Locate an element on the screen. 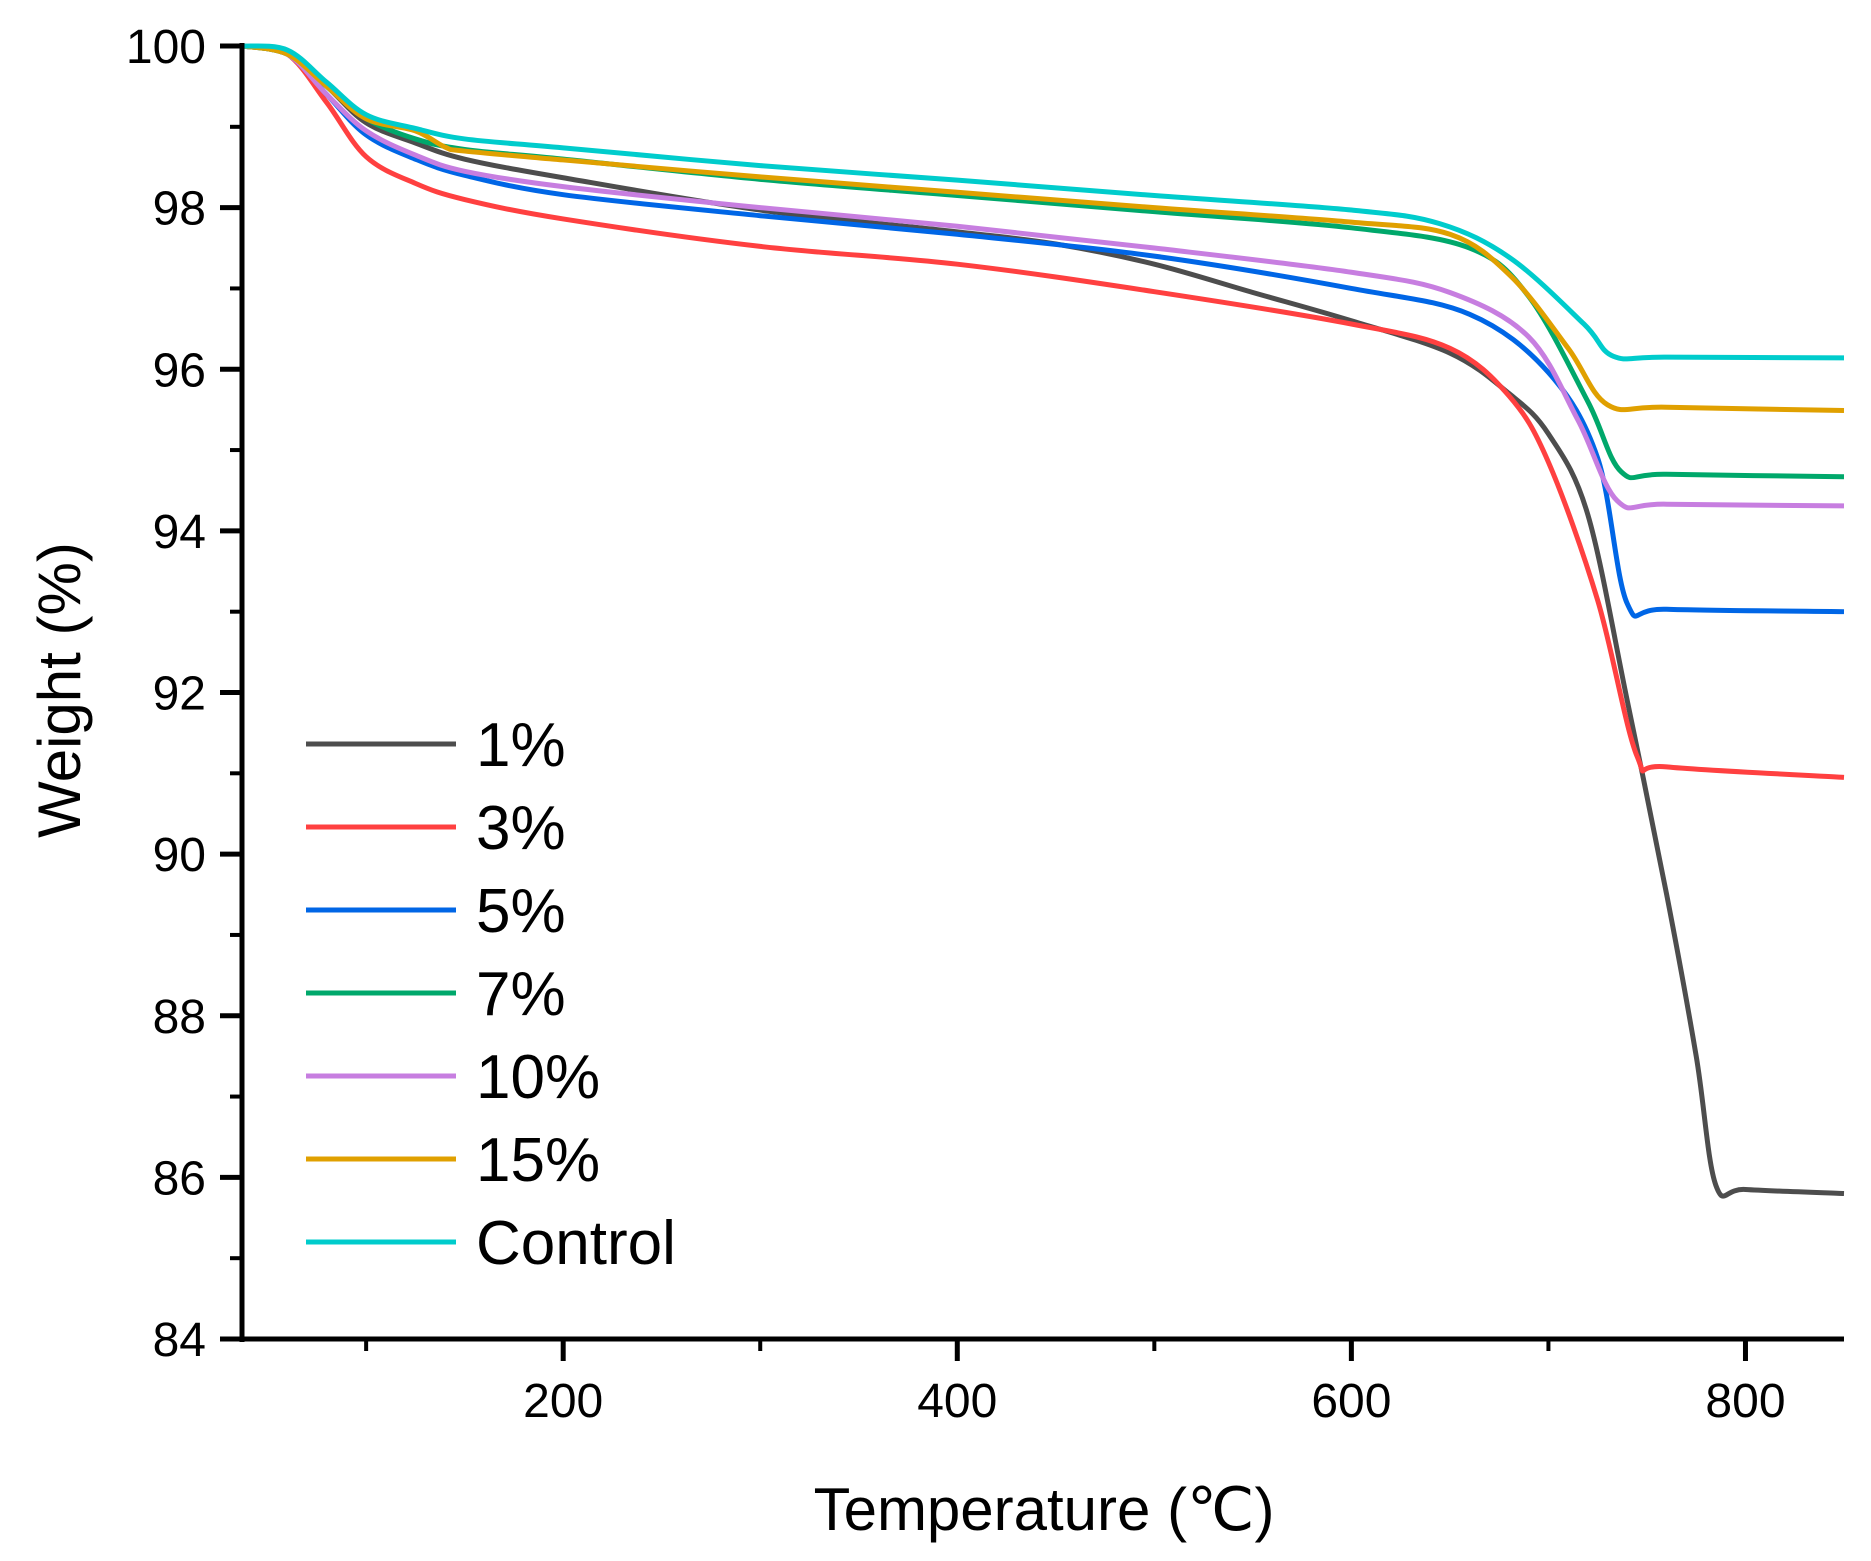 Image resolution: width=1871 pixels, height=1561 pixels. y-tick-label: 90 is located at coordinates (179, 855).